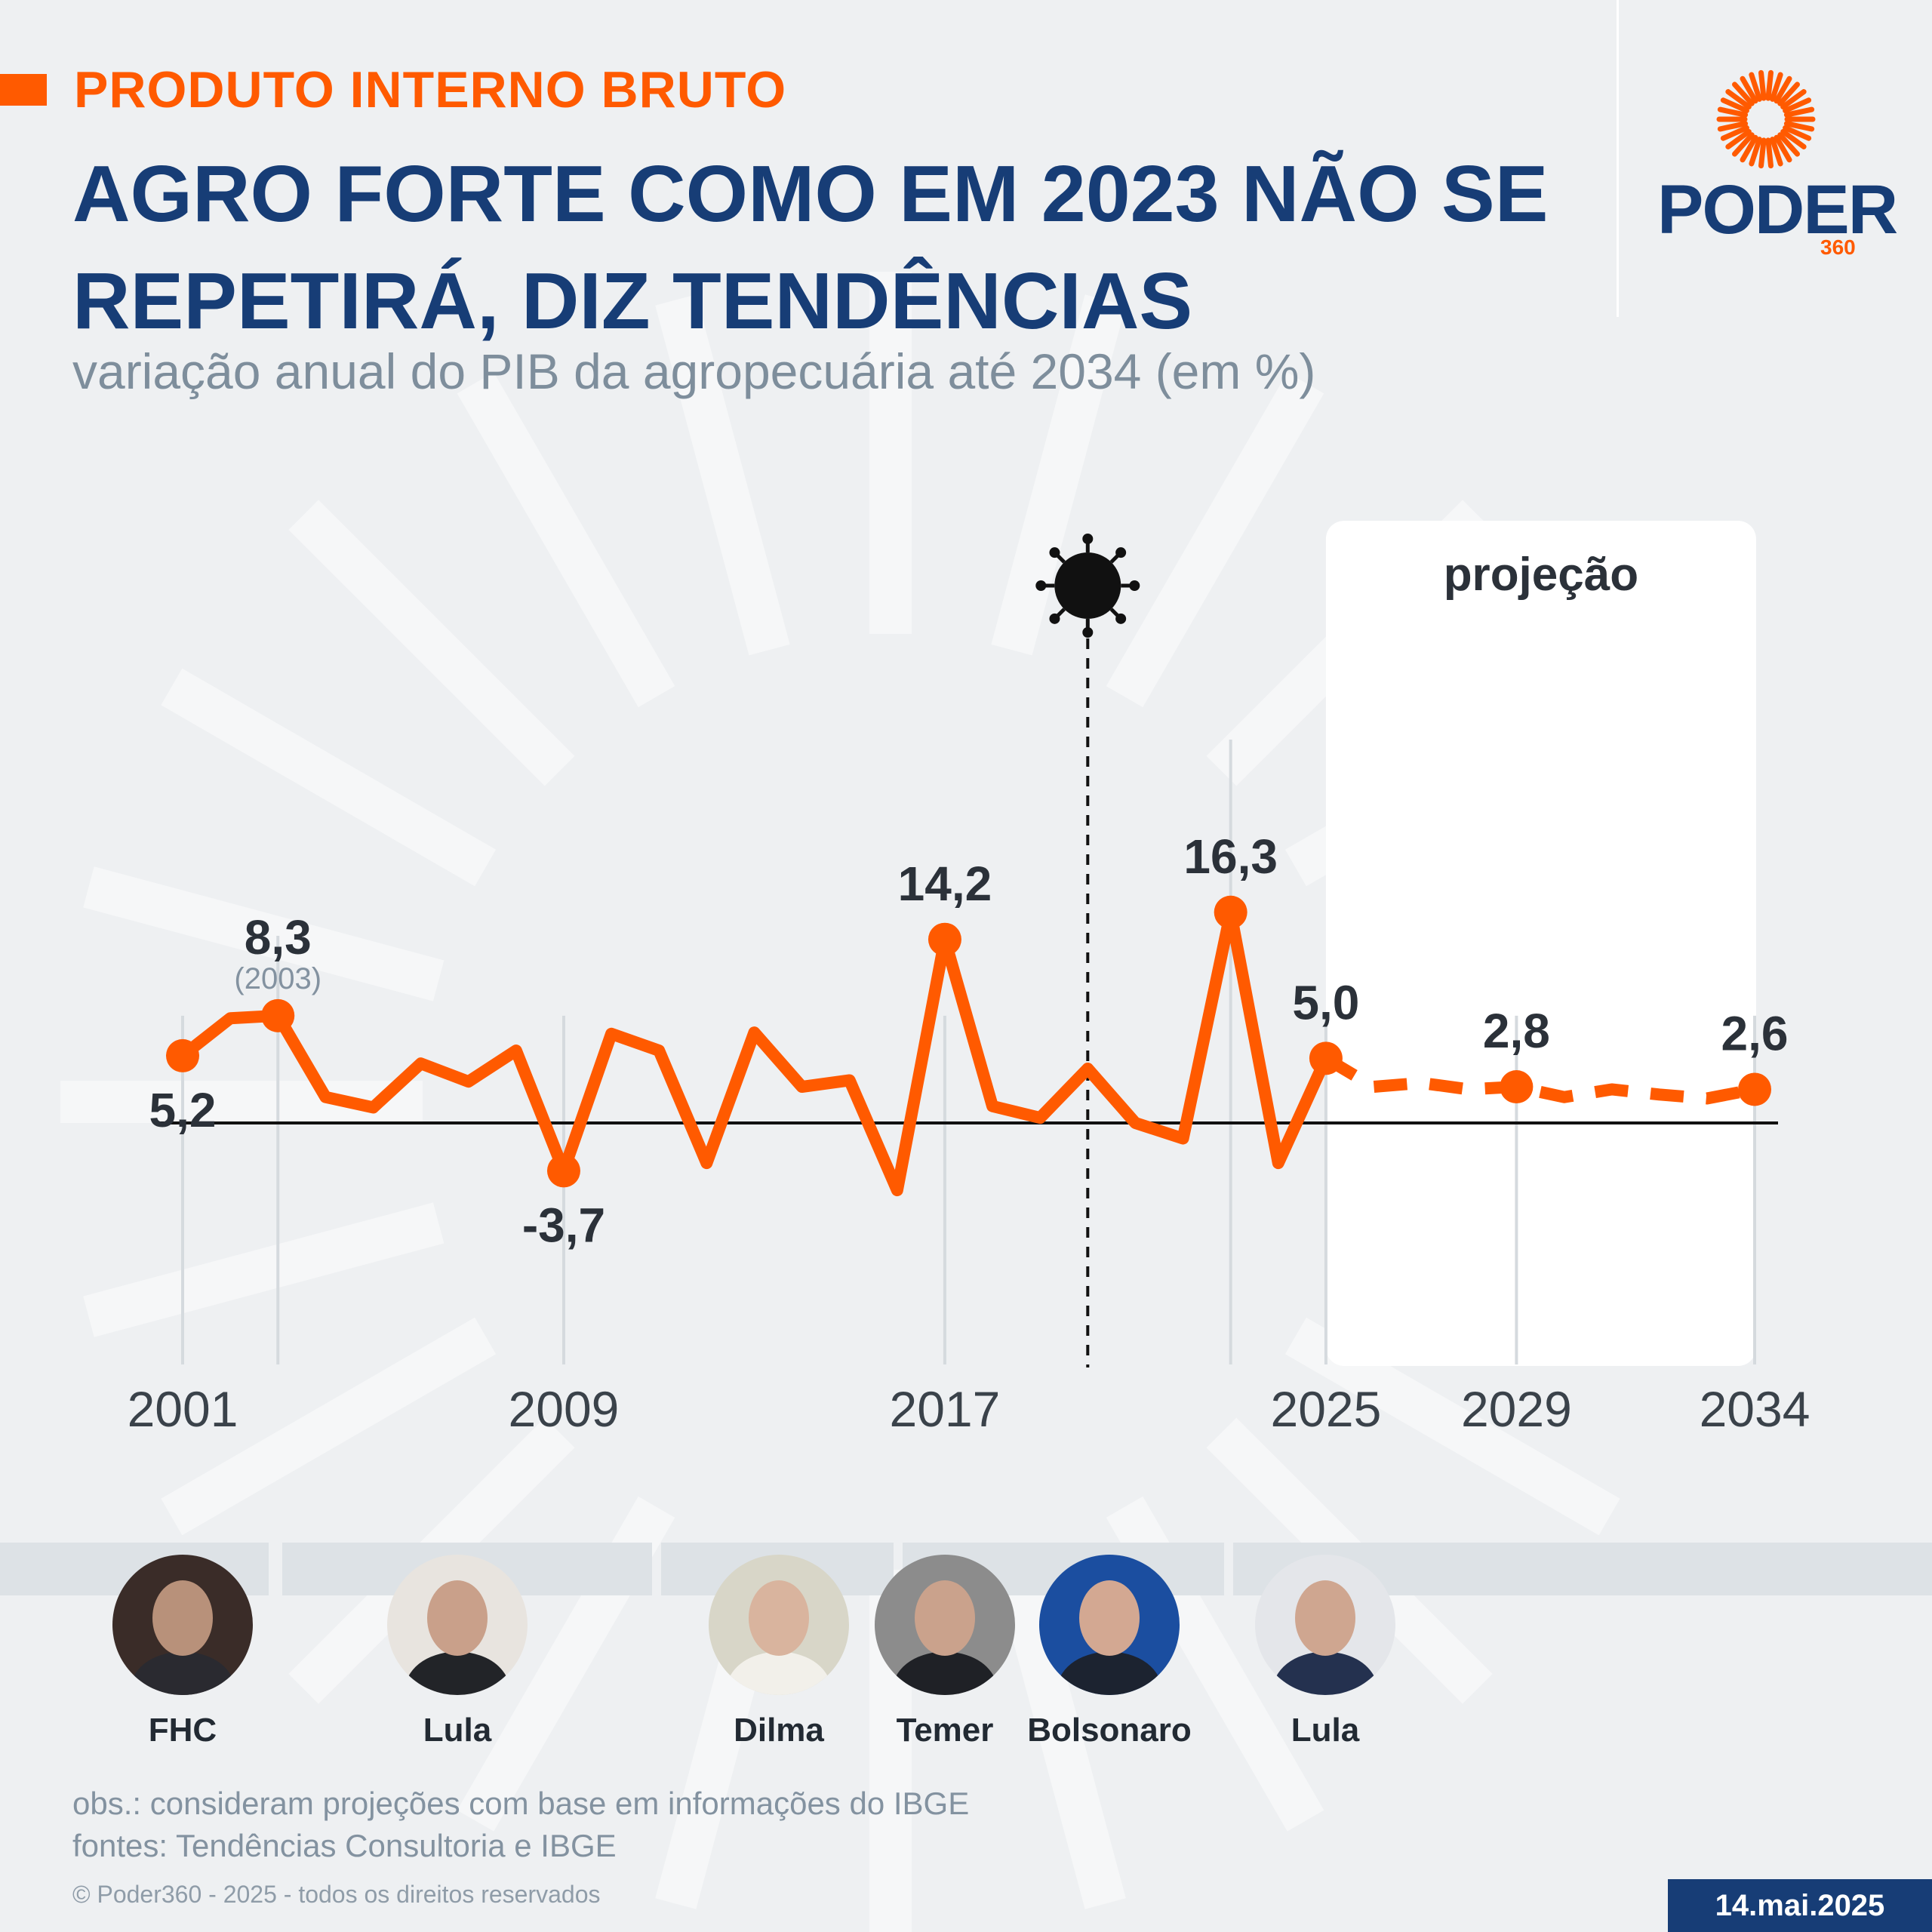  I want to click on kicker: PRODUTO INTERNO BRUTO, so click(430, 89).